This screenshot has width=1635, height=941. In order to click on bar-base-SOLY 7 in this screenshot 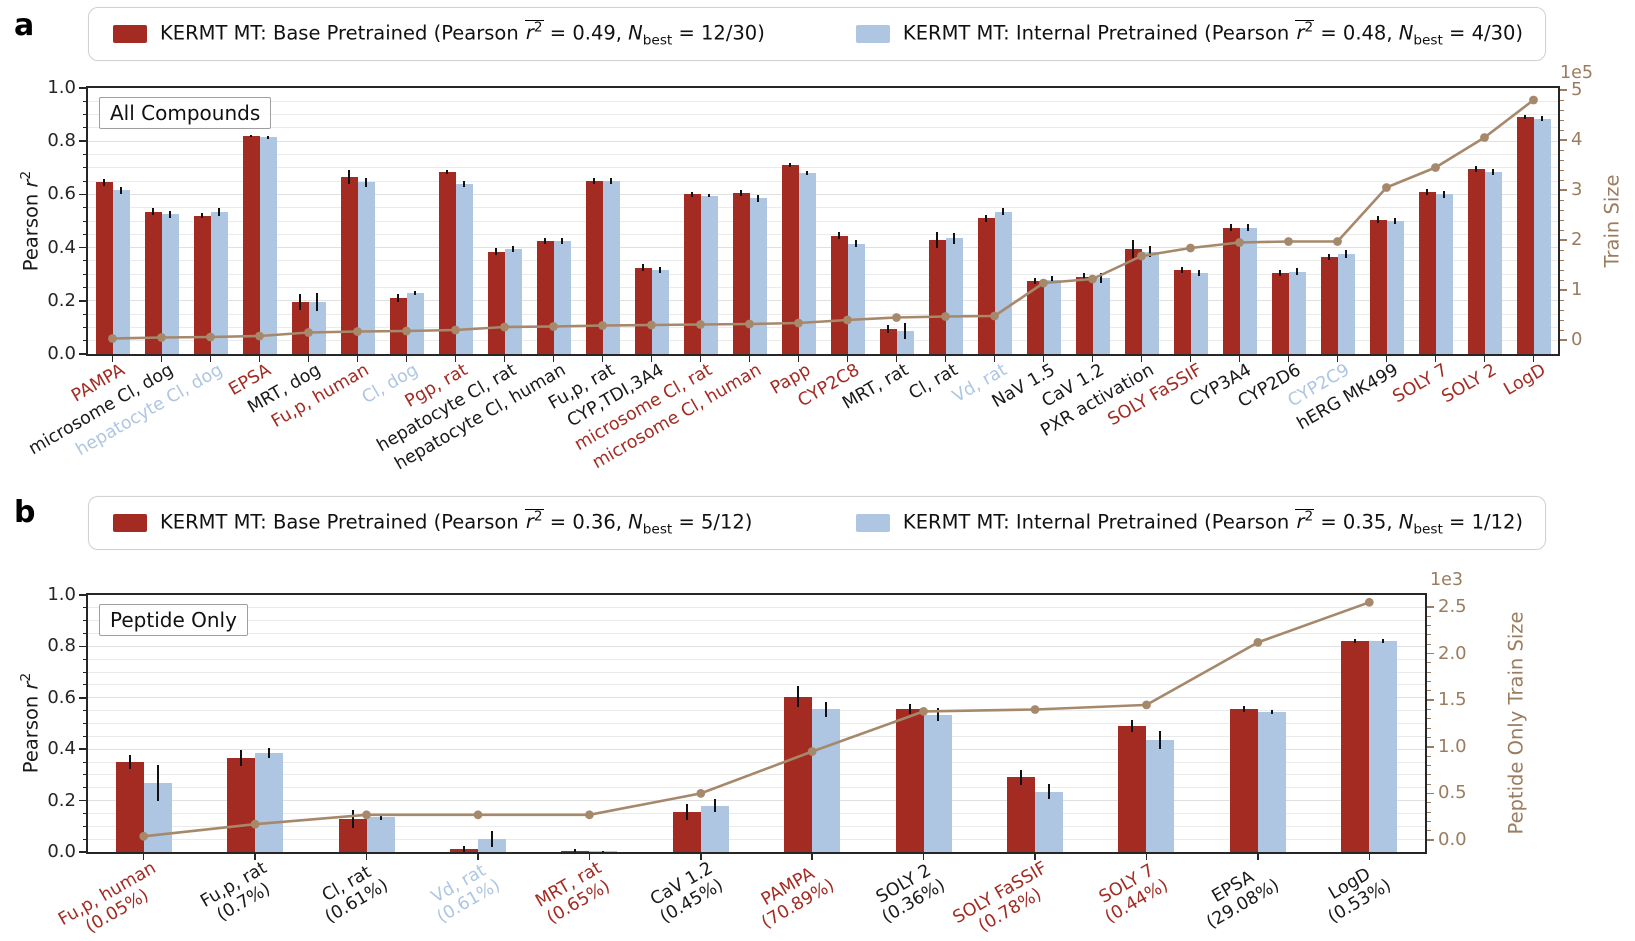, I will do `click(1427, 272)`.